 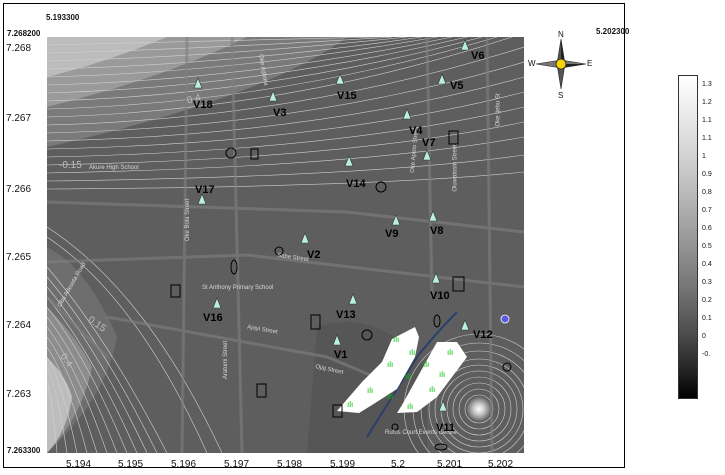 What do you see at coordinates (707, 282) in the screenshot?
I see `legend-tick: 0.3` at bounding box center [707, 282].